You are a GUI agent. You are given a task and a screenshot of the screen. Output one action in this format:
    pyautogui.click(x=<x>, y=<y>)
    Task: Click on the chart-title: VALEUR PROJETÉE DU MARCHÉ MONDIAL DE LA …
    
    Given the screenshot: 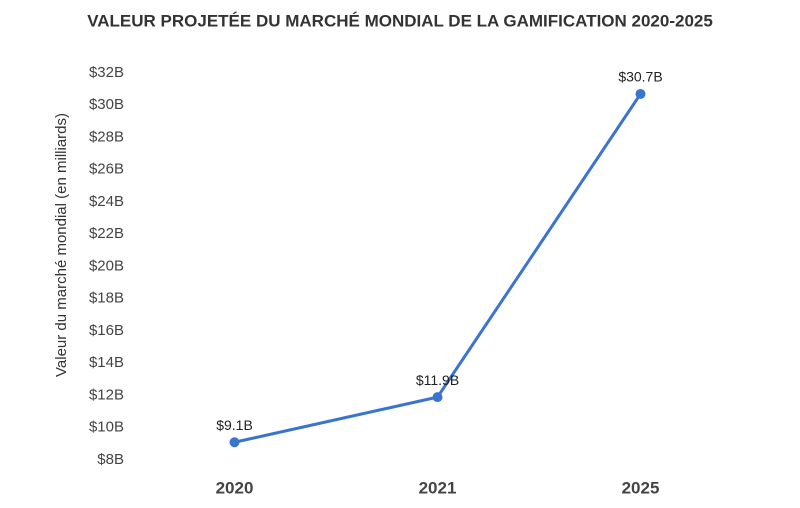 What is the action you would take?
    pyautogui.click(x=400, y=20)
    